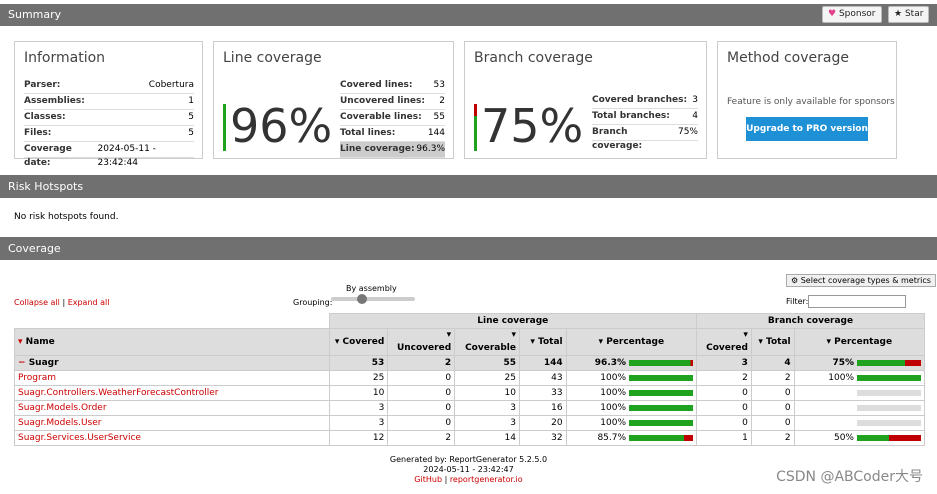  What do you see at coordinates (631, 342) in the screenshot?
I see `col-percentage: ▾ Percentage` at bounding box center [631, 342].